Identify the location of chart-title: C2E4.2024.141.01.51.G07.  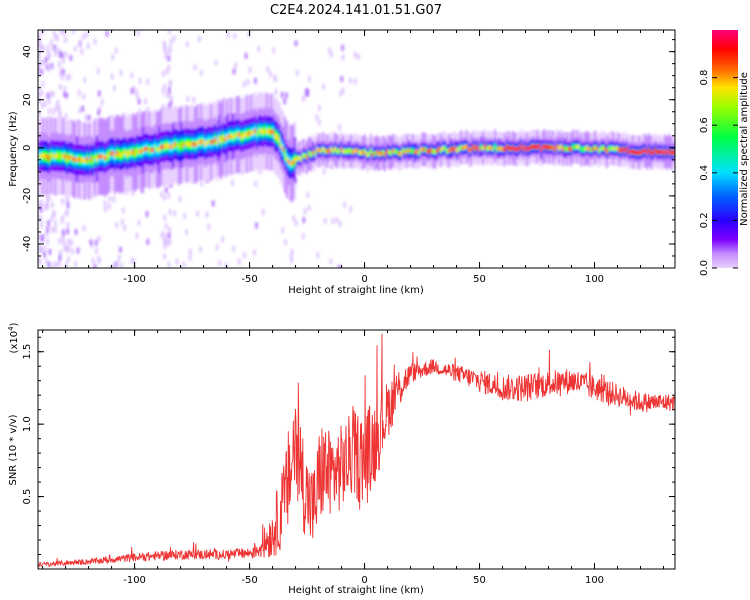
(356, 10).